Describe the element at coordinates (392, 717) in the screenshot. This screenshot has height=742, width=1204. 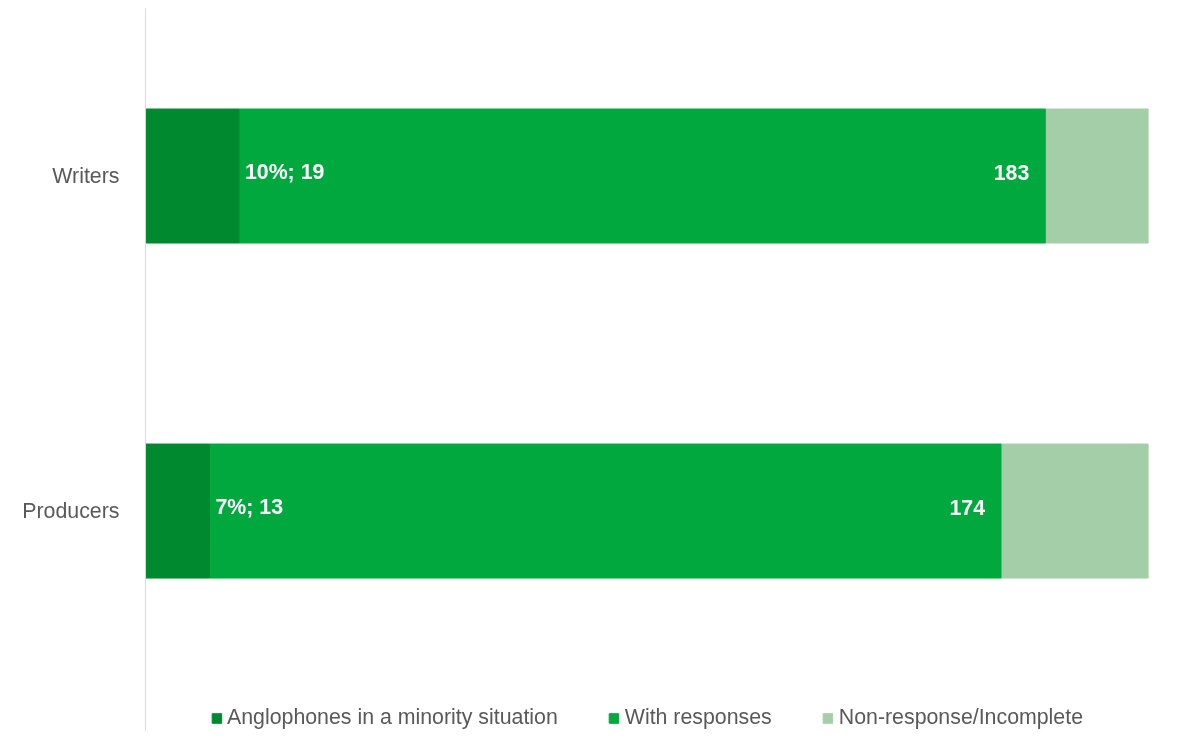
I see `legend-label: Anglophones in a minority situation` at that location.